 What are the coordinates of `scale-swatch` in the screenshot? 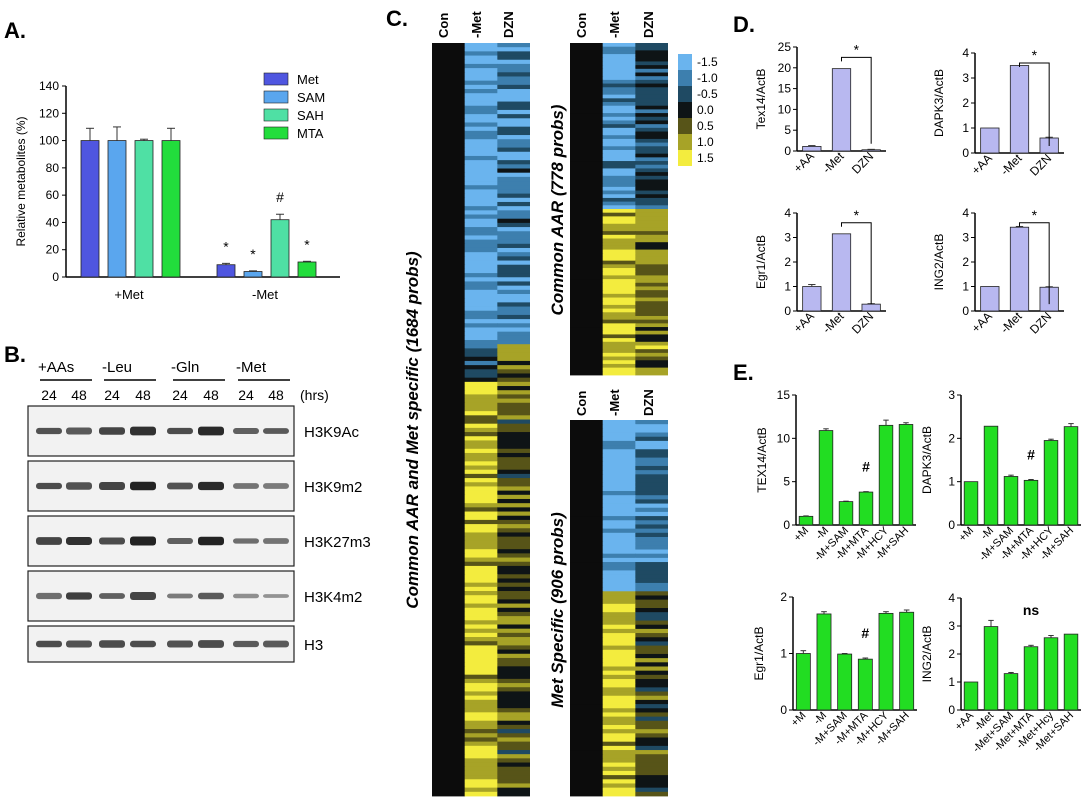 It's located at (685, 94).